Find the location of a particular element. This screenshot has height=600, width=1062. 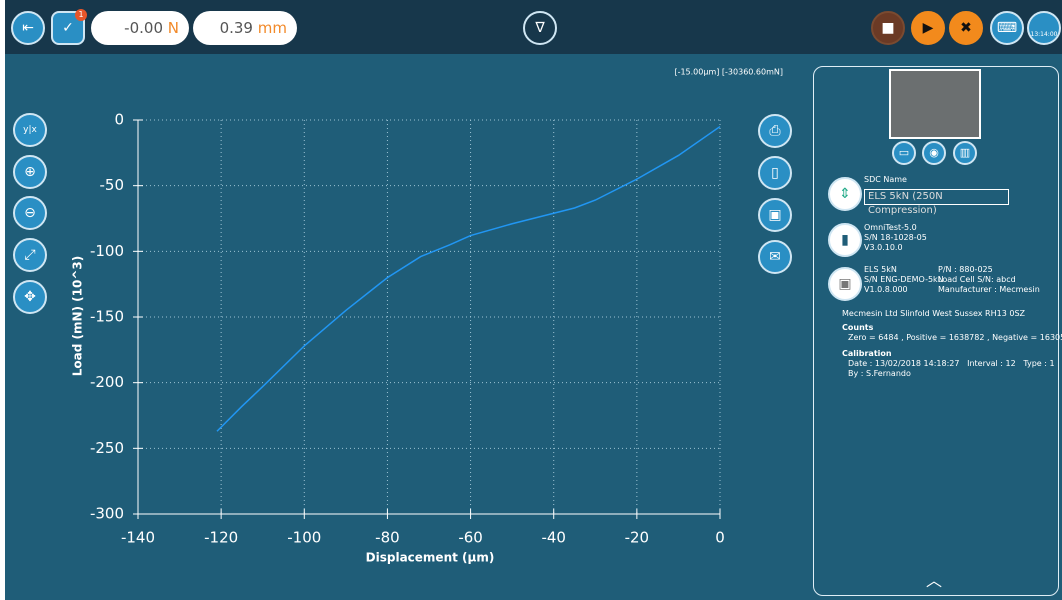

thumbnail is located at coordinates (935, 104).